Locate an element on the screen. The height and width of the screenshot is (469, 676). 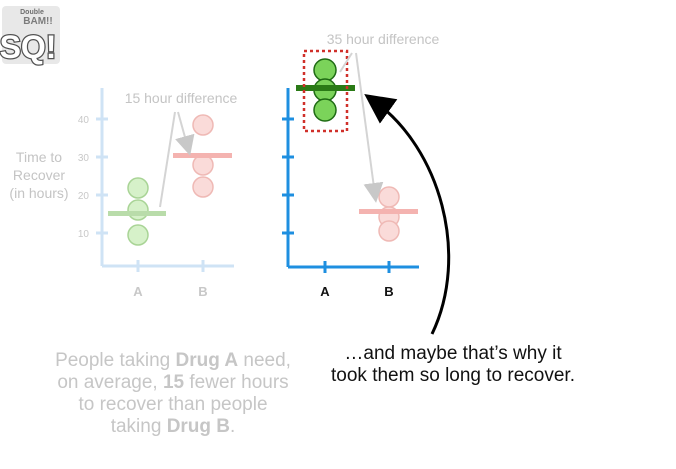
logo-mid-text: BAM!! is located at coordinates (37, 21).